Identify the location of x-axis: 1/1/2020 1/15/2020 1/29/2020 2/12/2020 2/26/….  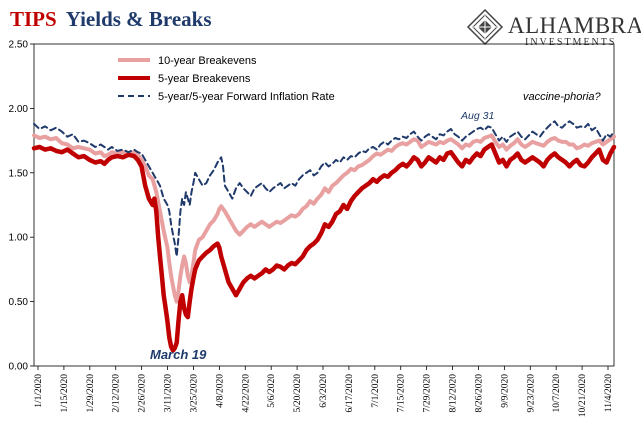
(324, 391).